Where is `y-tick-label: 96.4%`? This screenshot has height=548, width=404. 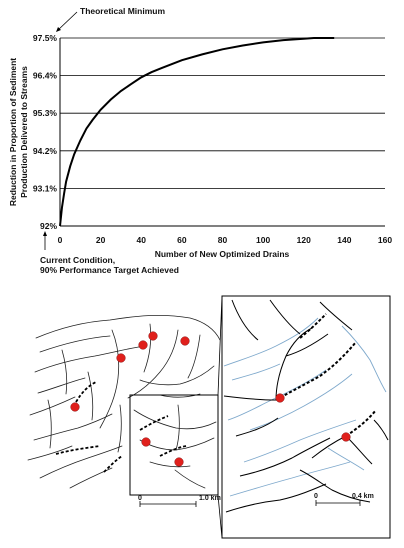
y-tick-label: 96.4% is located at coordinates (45, 76).